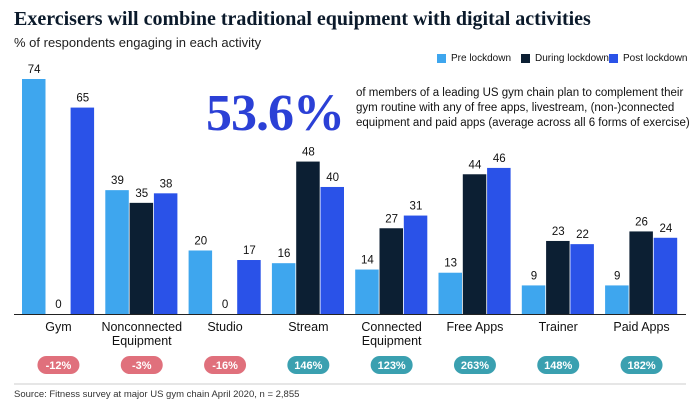  I want to click on callout-value: 53.6%, so click(275, 113).